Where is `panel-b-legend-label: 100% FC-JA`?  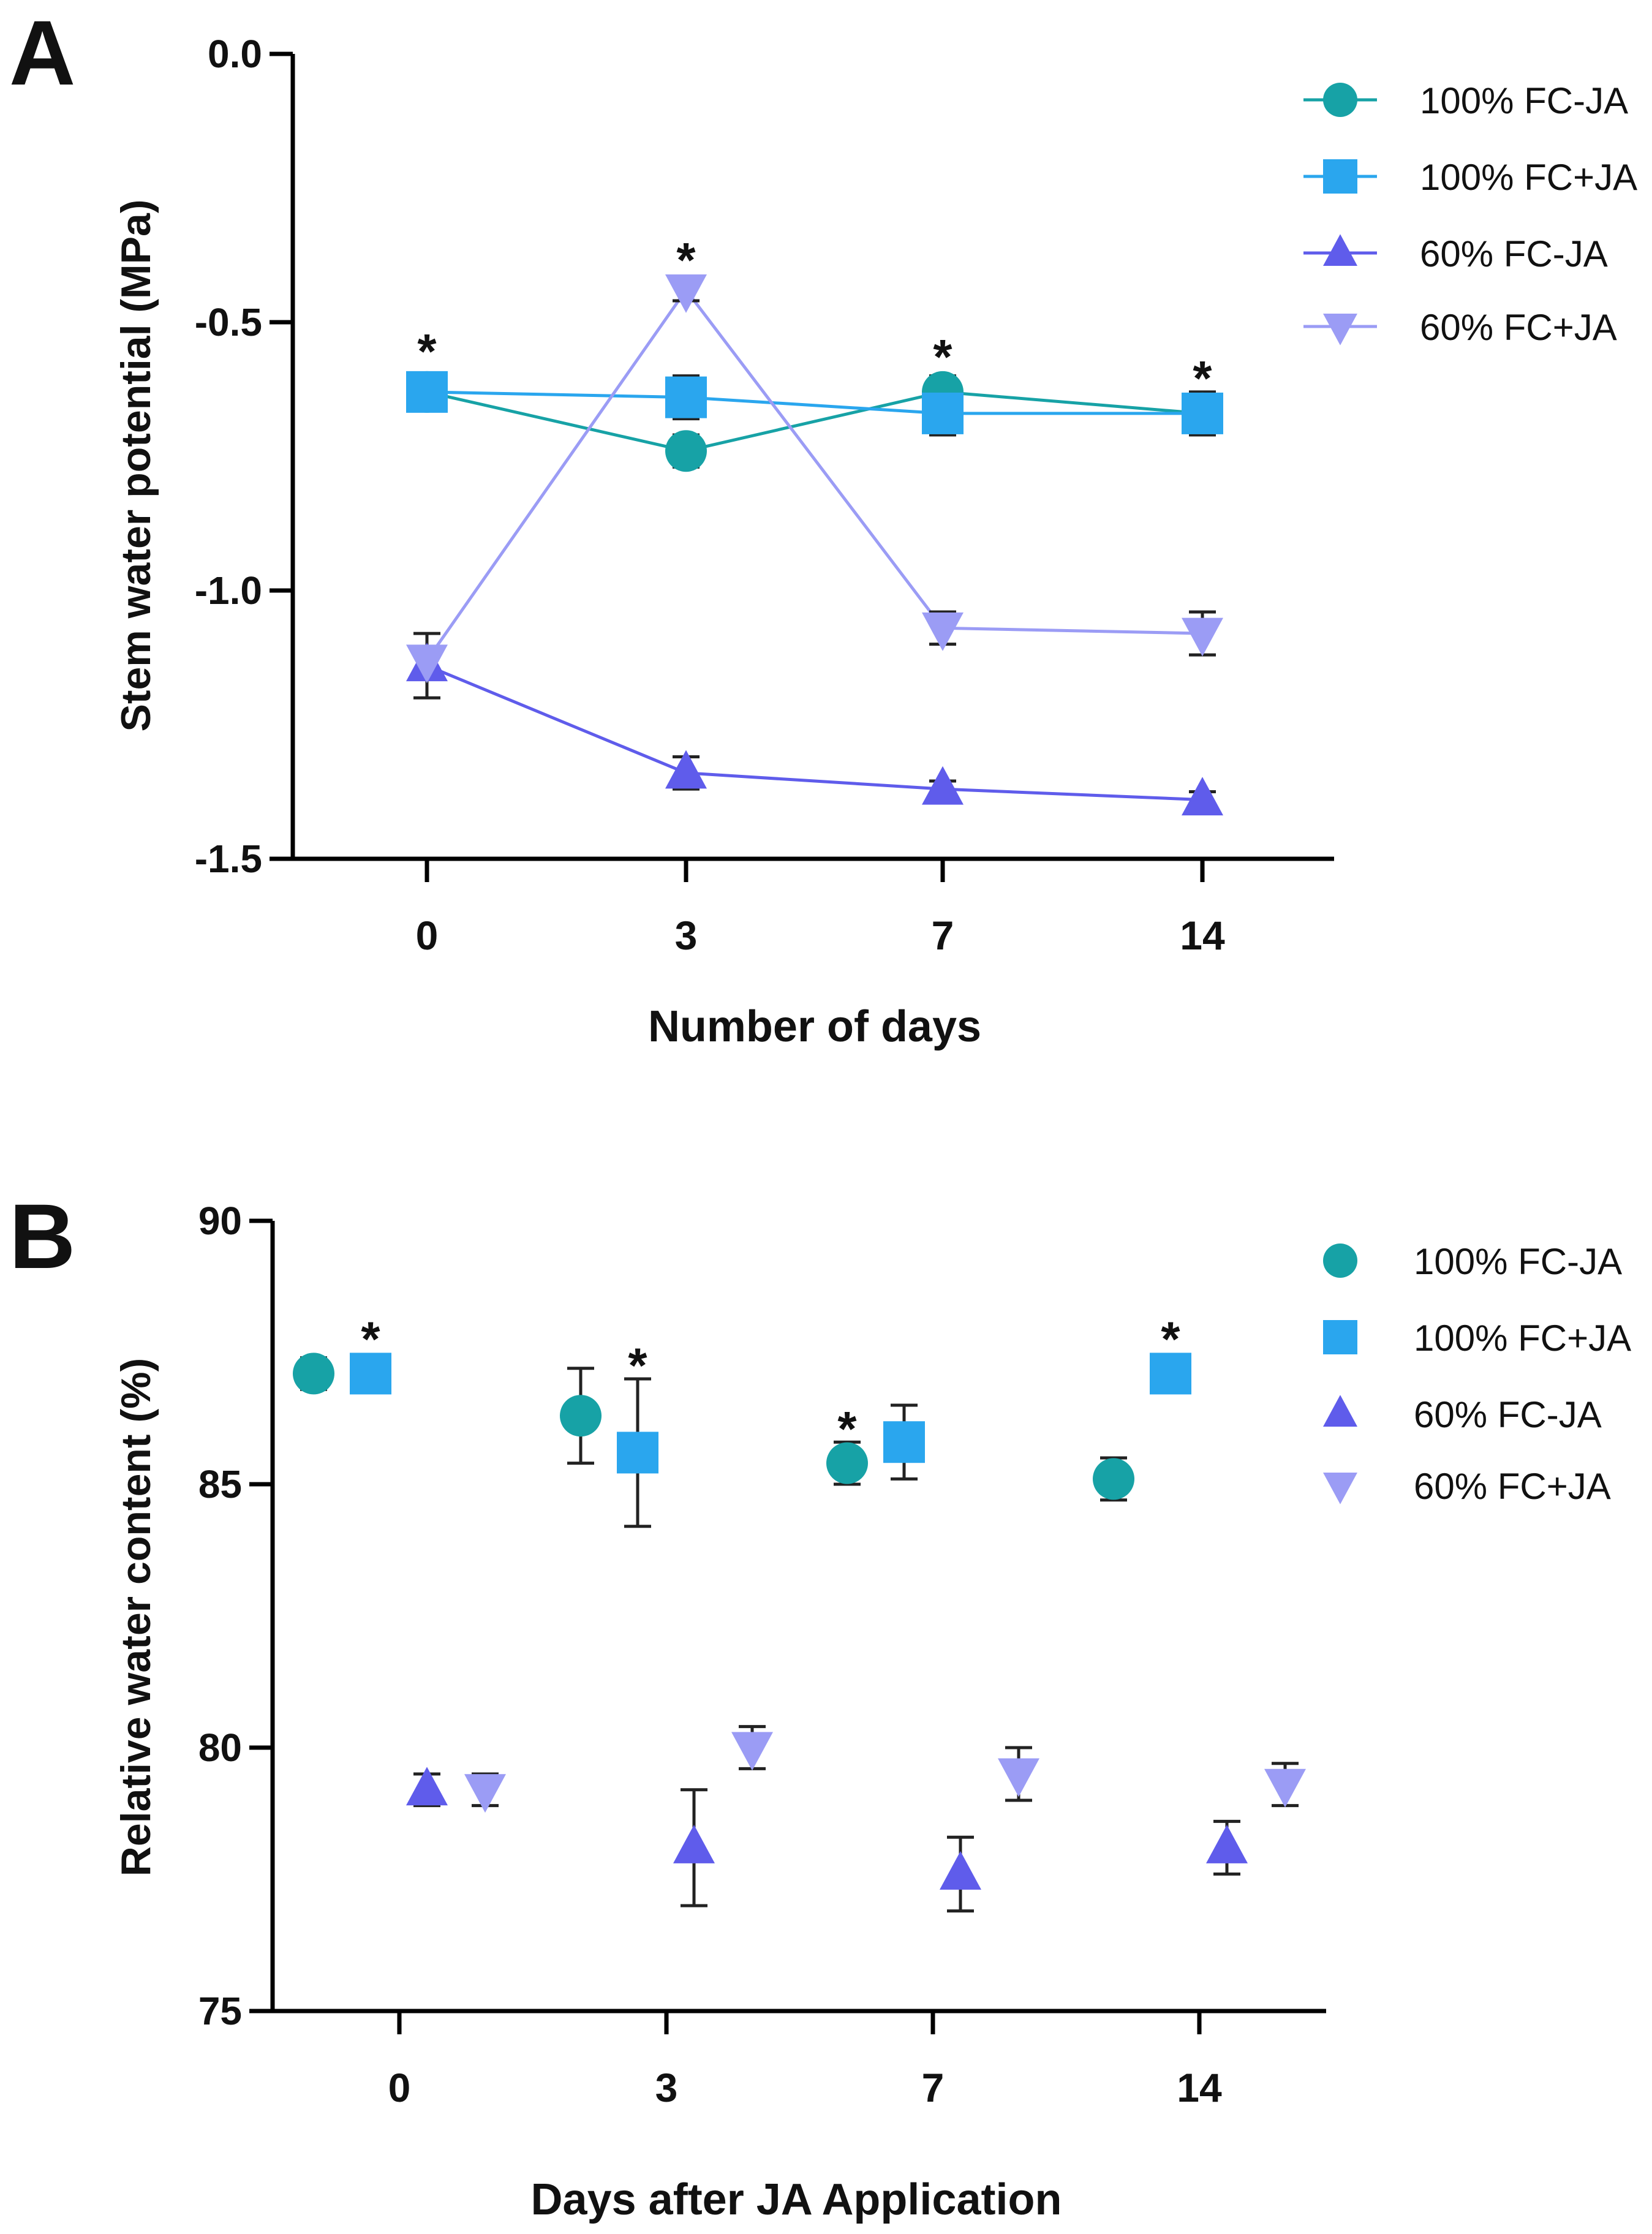 panel-b-legend-label: 100% FC-JA is located at coordinates (1518, 1261).